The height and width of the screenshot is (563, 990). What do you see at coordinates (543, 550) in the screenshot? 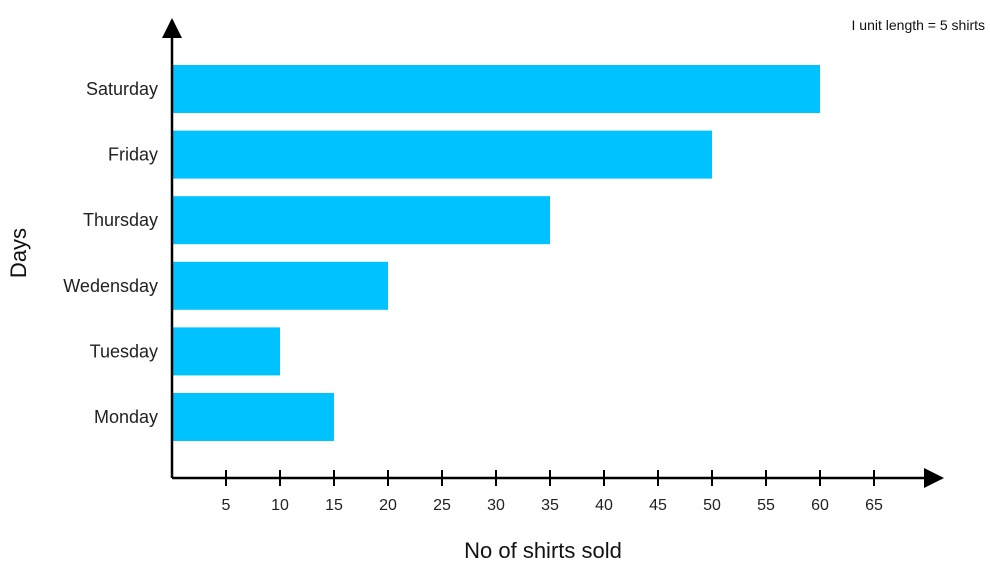
I see `x-axis-title: No of shirts sold` at bounding box center [543, 550].